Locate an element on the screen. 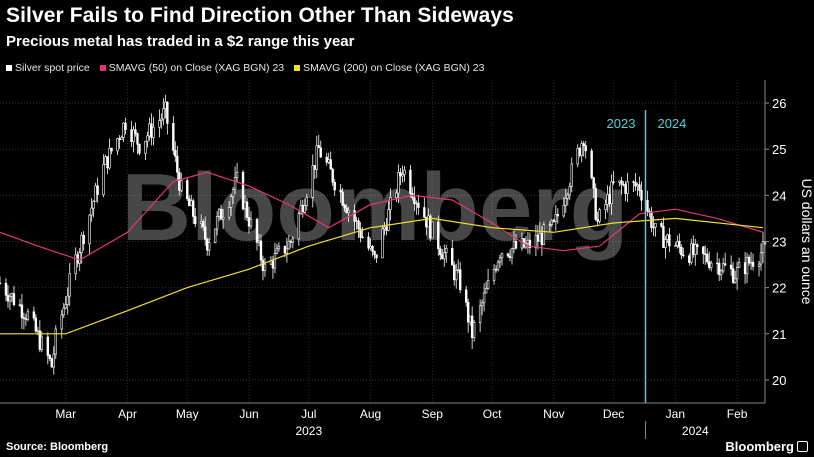 The width and height of the screenshot is (814, 457). x-tick-label: Mar is located at coordinates (65, 414).